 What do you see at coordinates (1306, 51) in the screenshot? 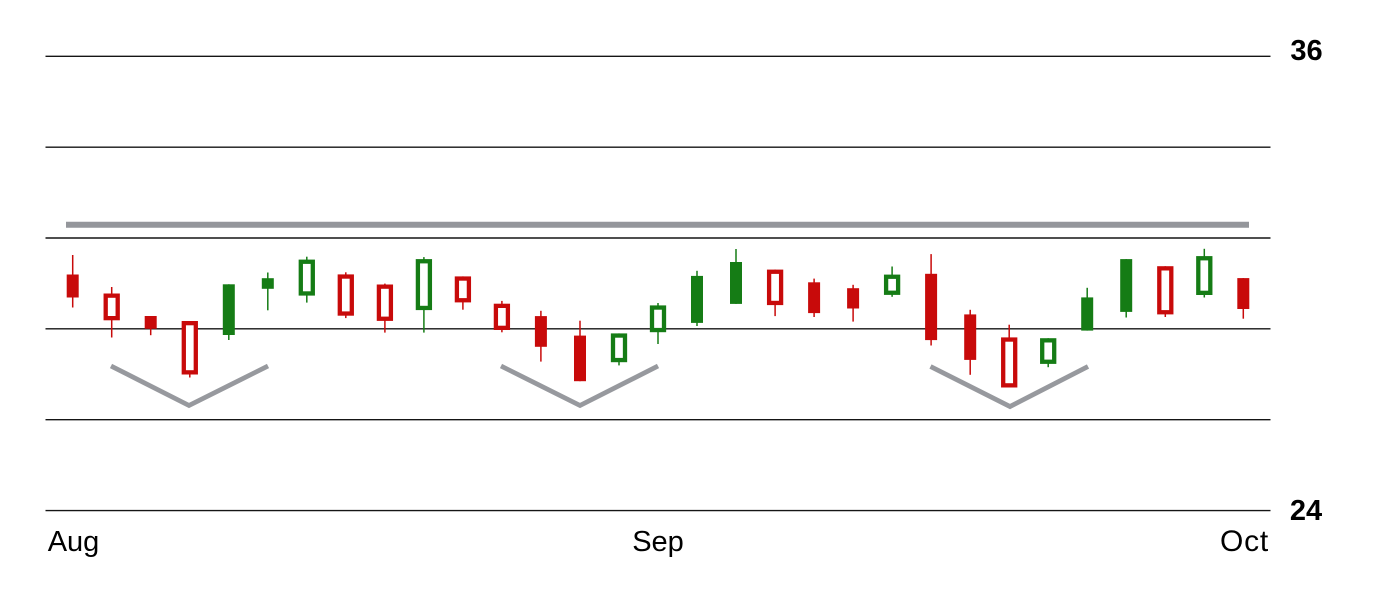
I see `svg-text: 36` at bounding box center [1306, 51].